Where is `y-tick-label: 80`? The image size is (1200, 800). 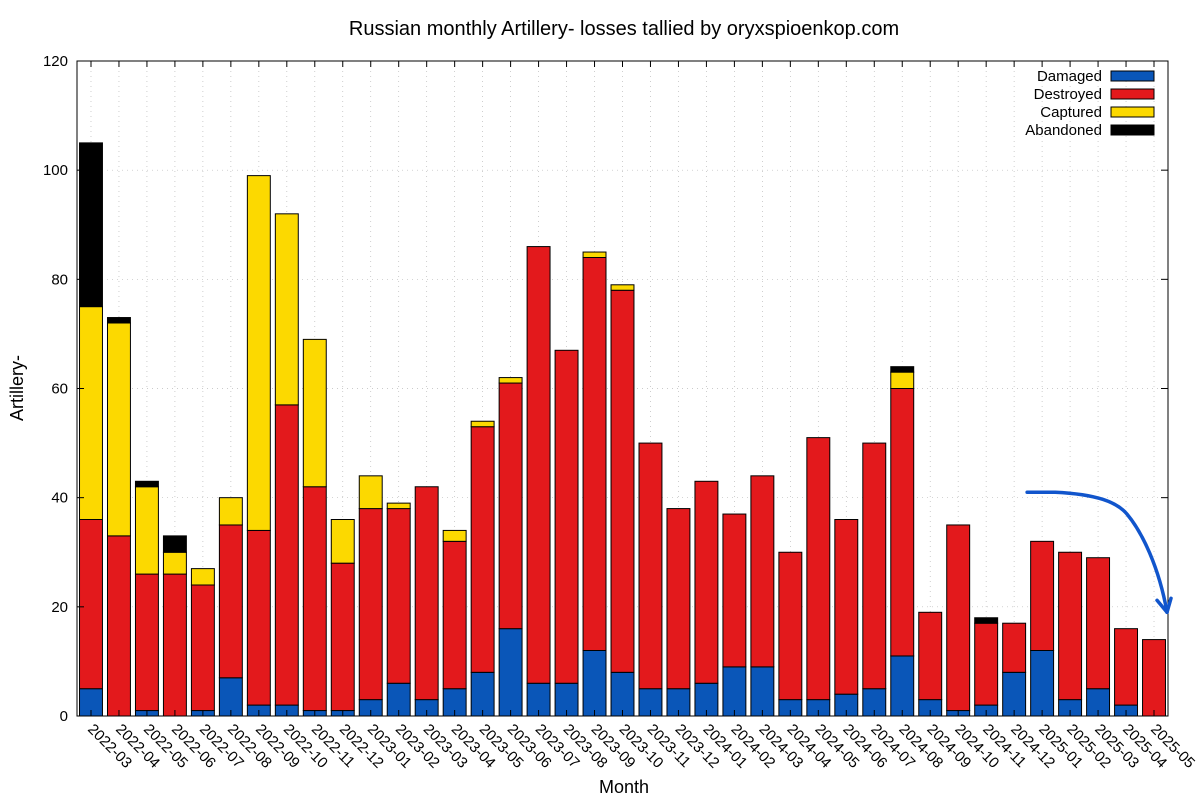 y-tick-label: 80 is located at coordinates (59, 279).